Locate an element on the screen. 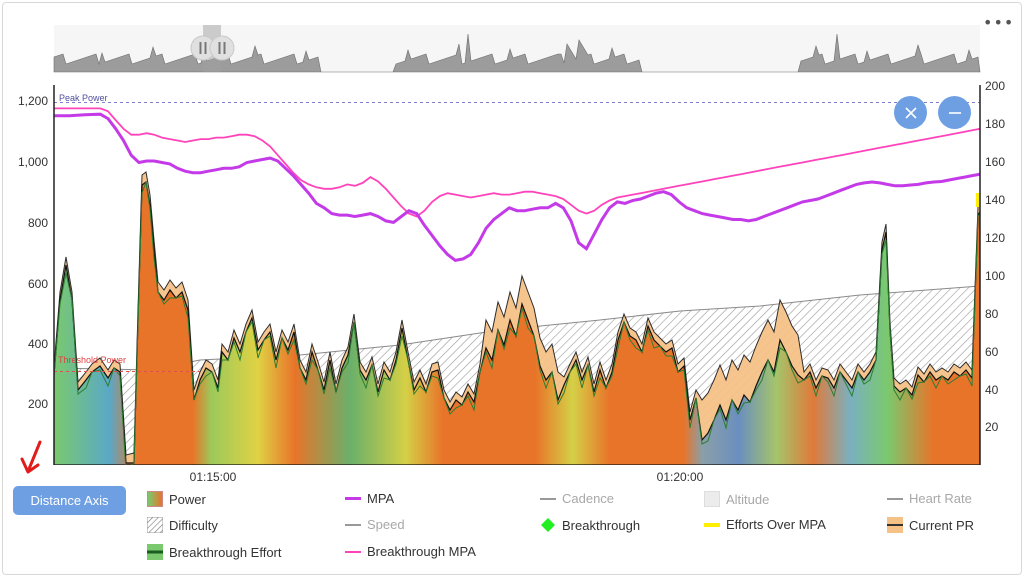 Image resolution: width=1024 pixels, height=577 pixels. y-left-tick: 800 is located at coordinates (38, 223).